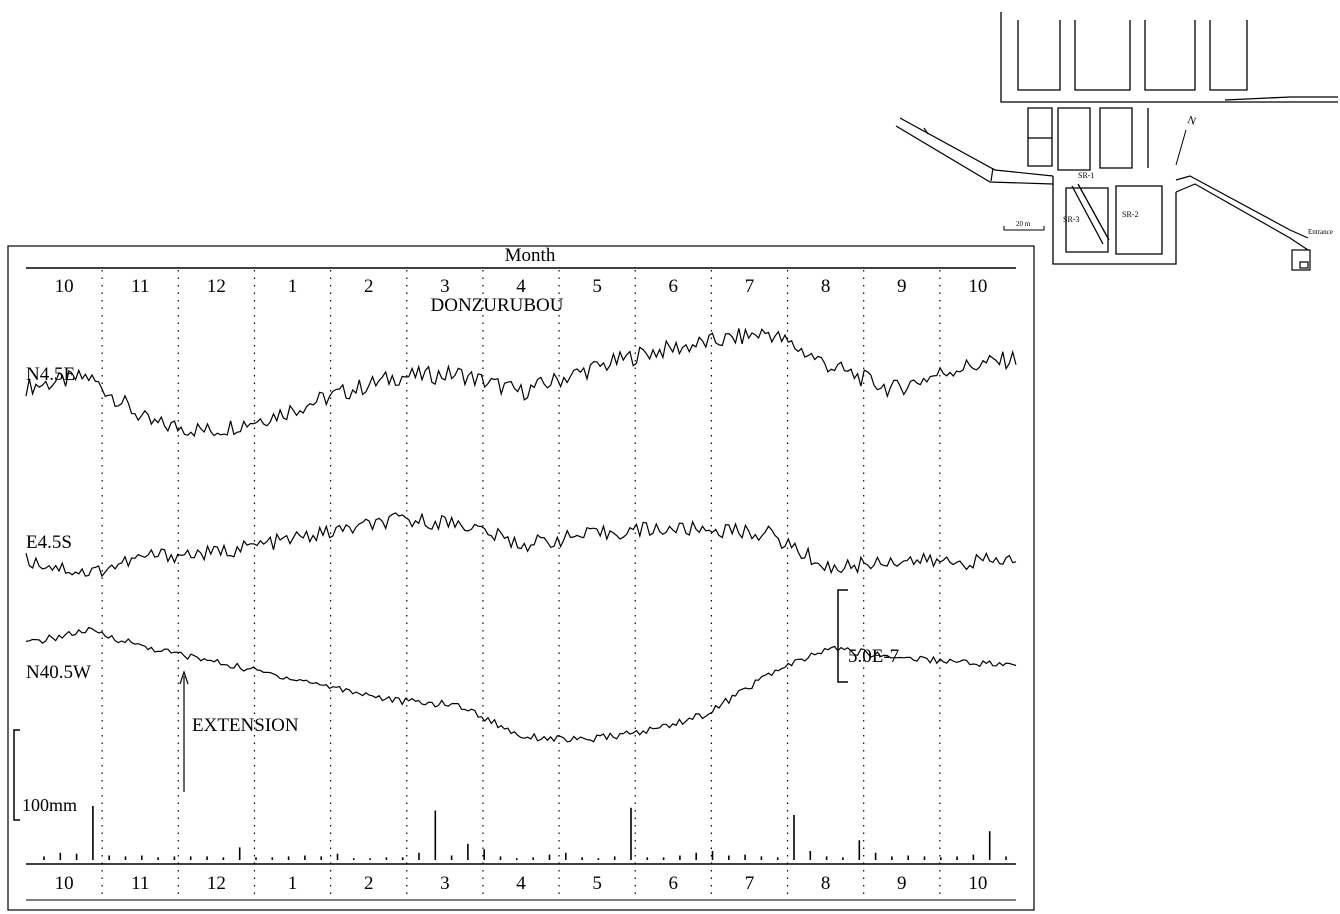 The height and width of the screenshot is (914, 1340). Describe the element at coordinates (1192, 121) in the screenshot. I see `map-north-label: N` at that location.